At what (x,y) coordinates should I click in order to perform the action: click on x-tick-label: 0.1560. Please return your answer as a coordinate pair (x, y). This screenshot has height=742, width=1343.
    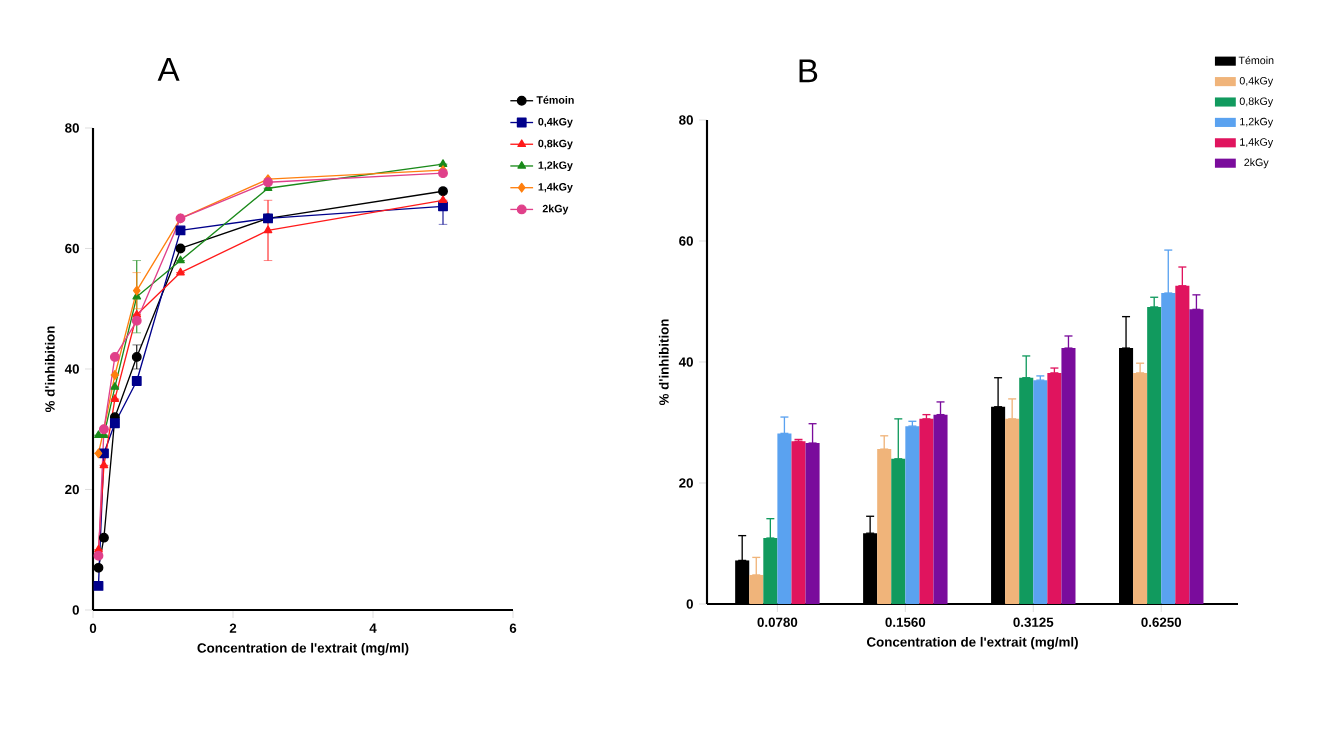
    Looking at the image, I should click on (905, 622).